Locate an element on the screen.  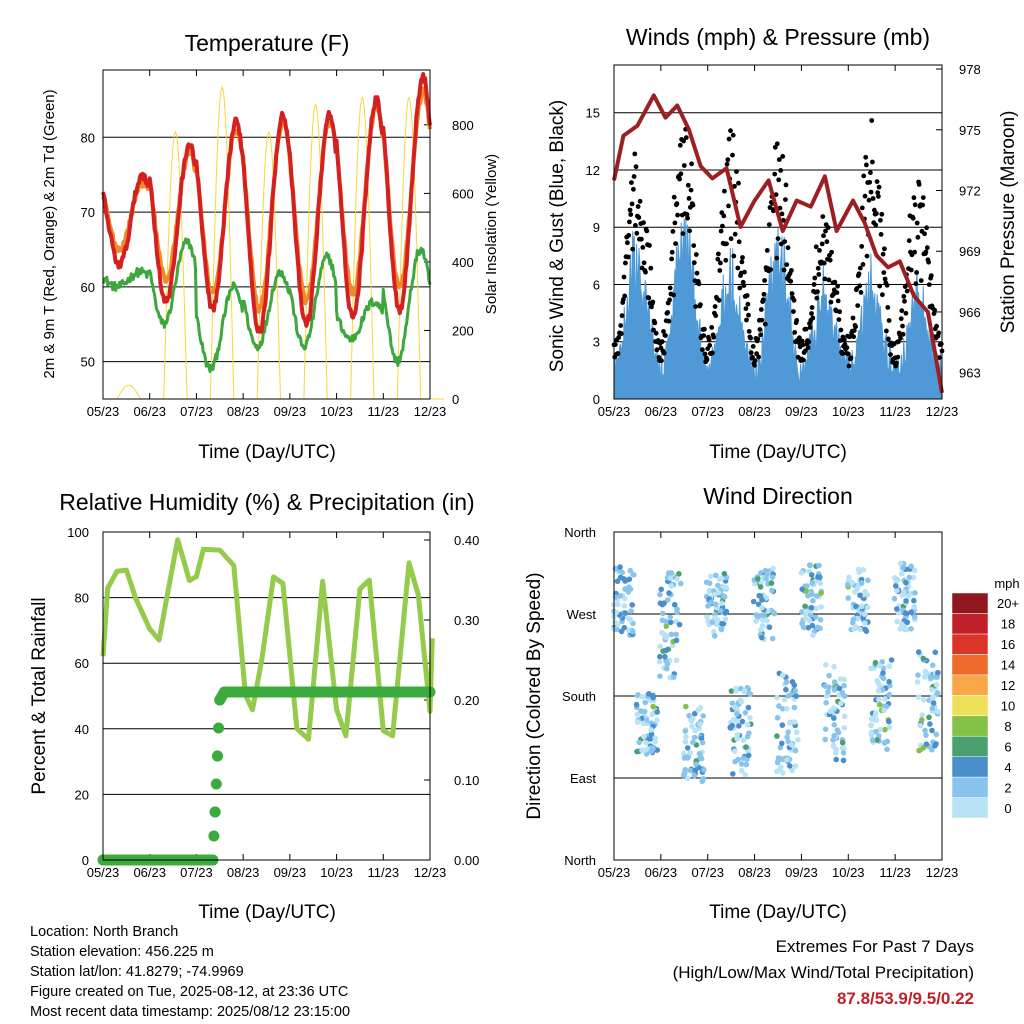
precip-point is located at coordinates (215, 812).